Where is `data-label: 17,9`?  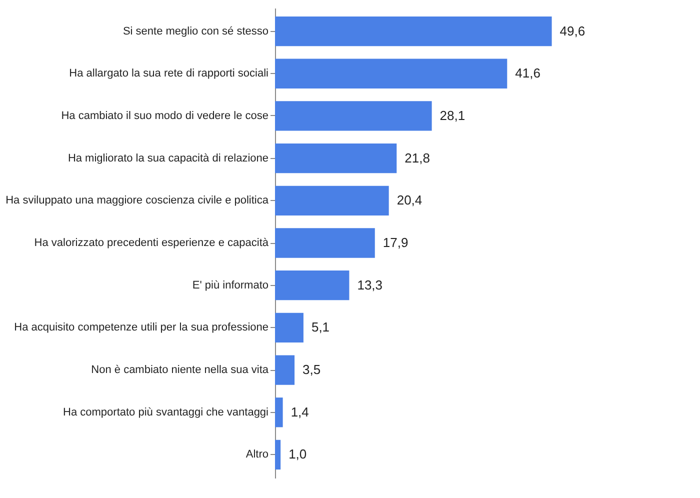
data-label: 17,9 is located at coordinates (395, 242).